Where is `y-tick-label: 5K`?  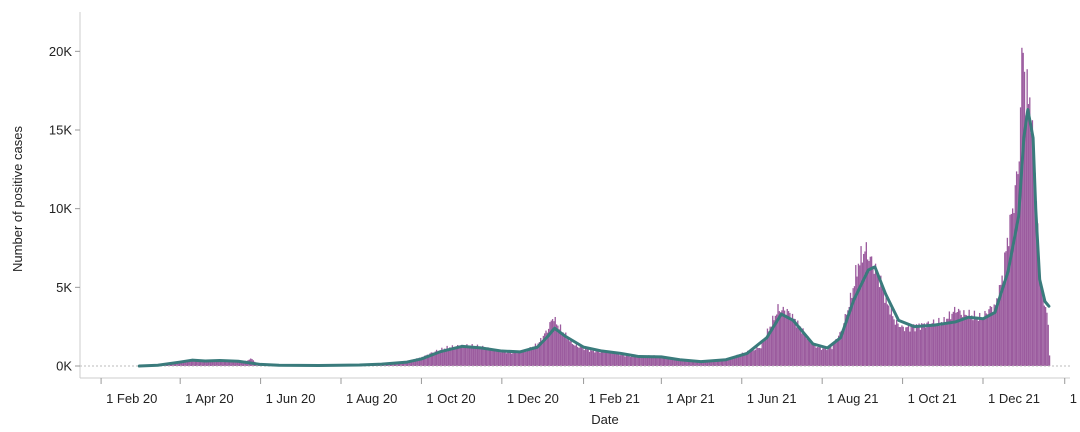 y-tick-label: 5K is located at coordinates (64, 287).